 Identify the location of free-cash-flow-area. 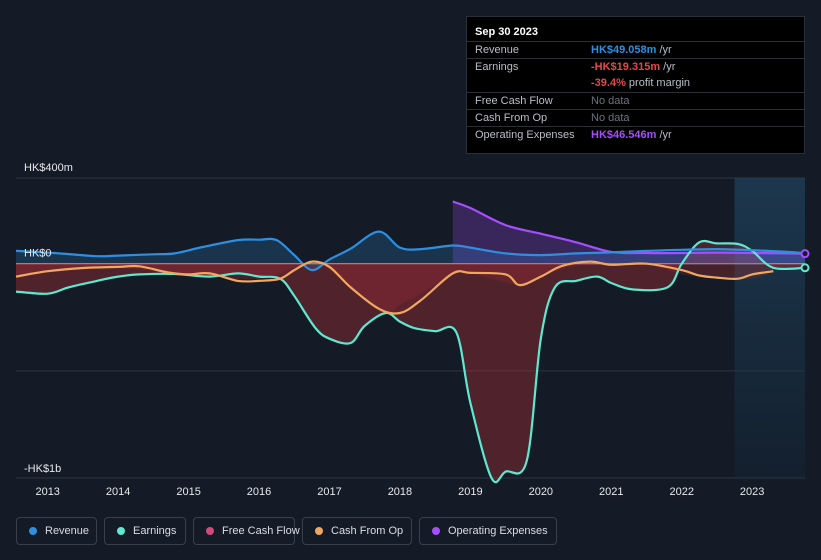
(395, 288).